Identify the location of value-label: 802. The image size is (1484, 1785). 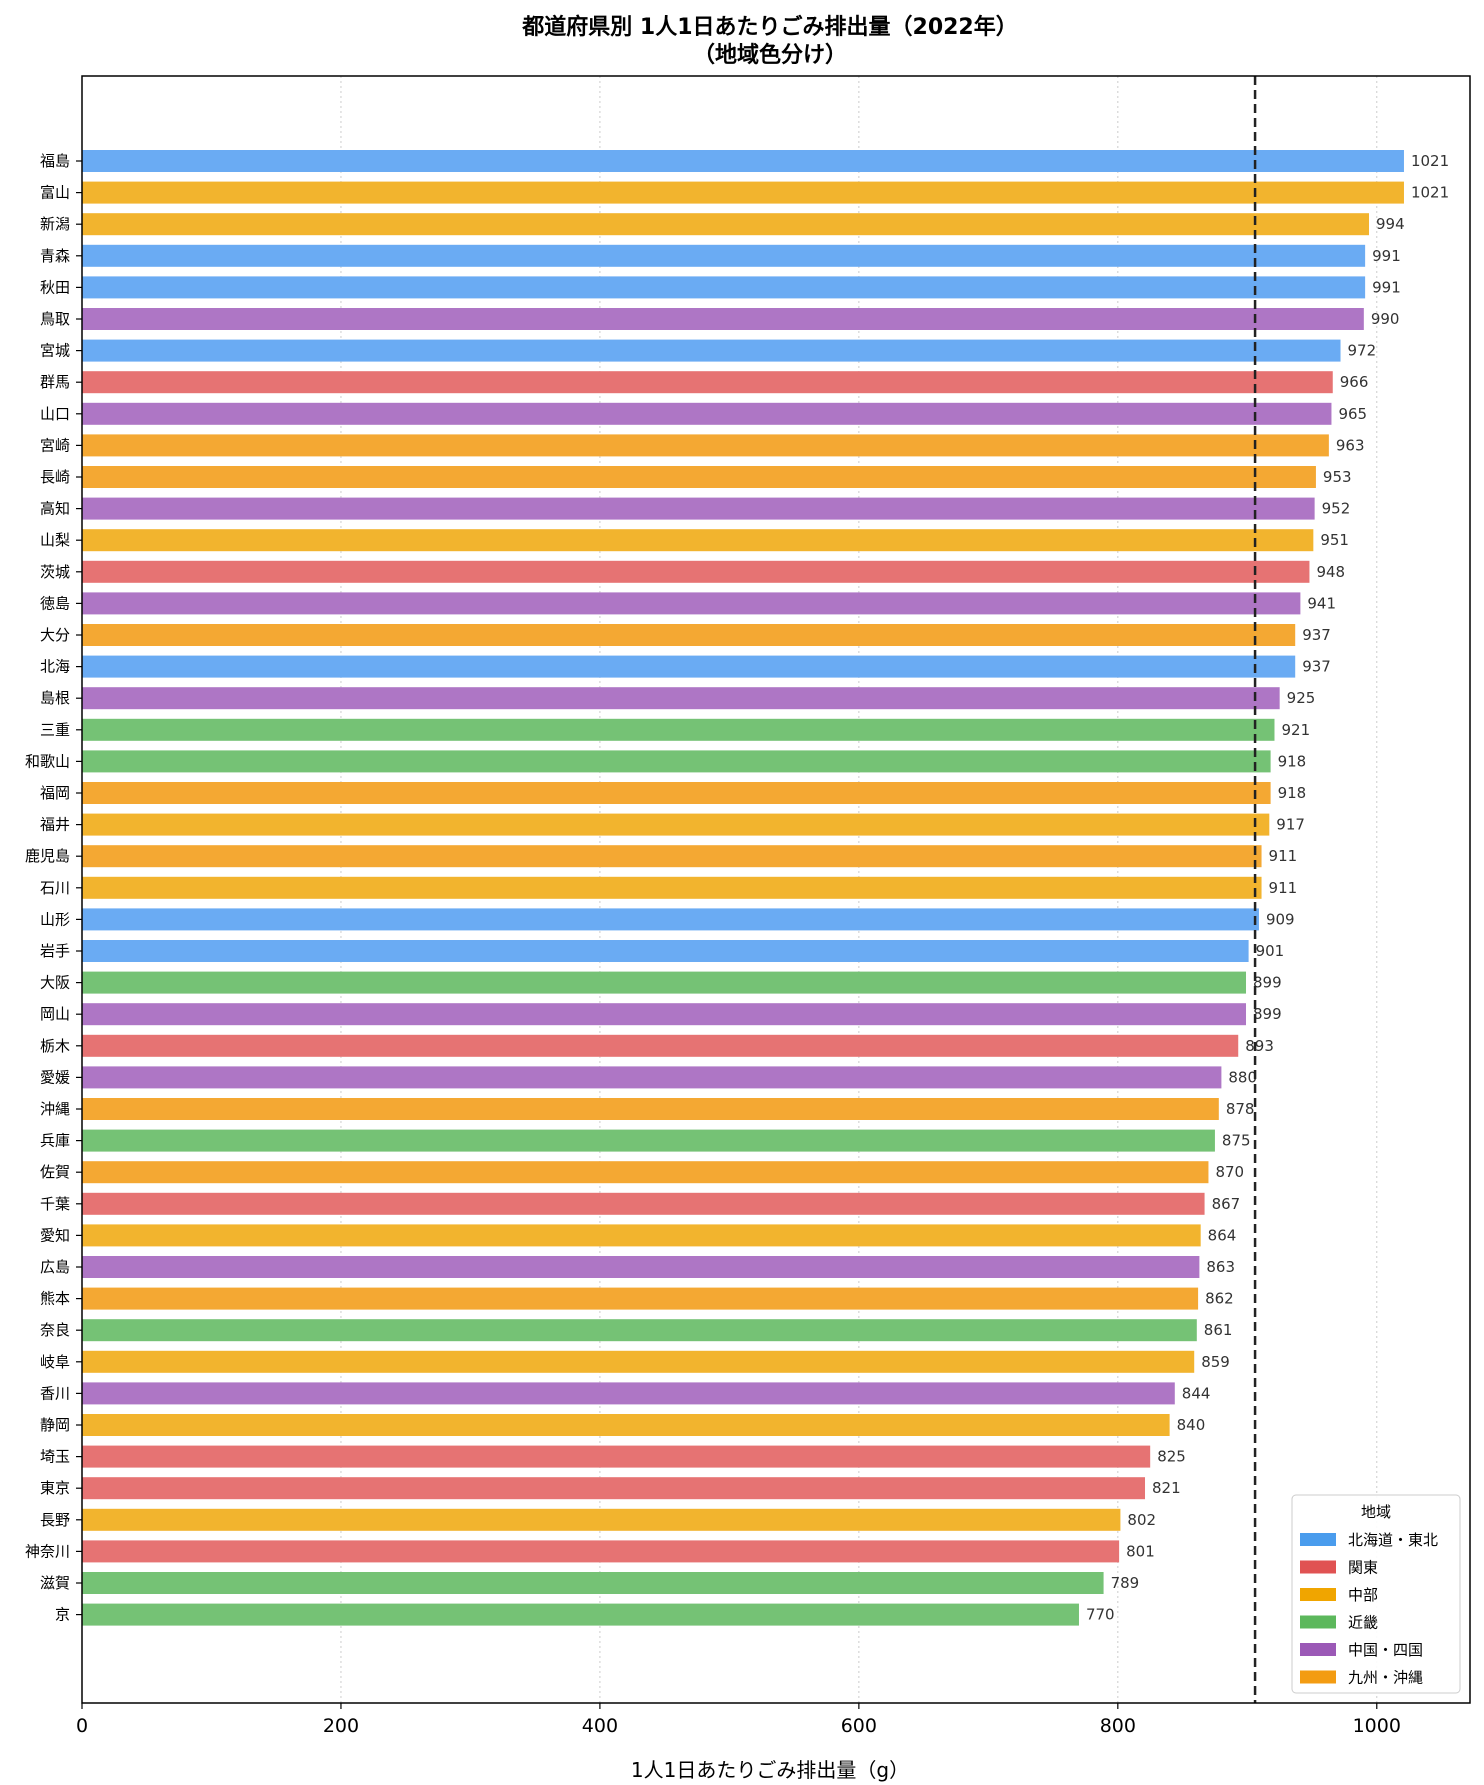
(1141, 1520).